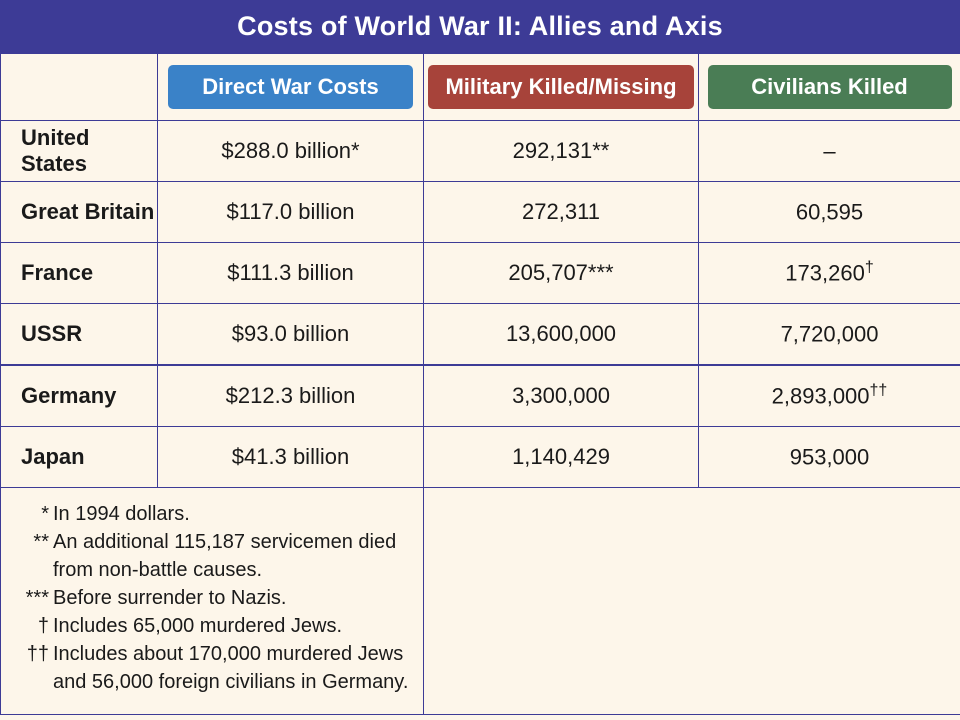  What do you see at coordinates (290, 395) in the screenshot?
I see `cost-cell: $212.3 billion` at bounding box center [290, 395].